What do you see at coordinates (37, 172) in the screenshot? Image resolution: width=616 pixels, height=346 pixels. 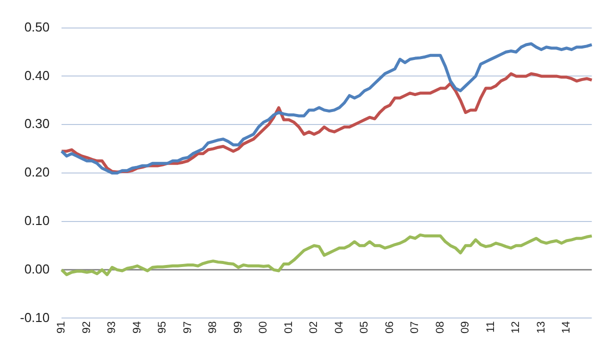 I see `y-tick-label: 0.20` at bounding box center [37, 172].